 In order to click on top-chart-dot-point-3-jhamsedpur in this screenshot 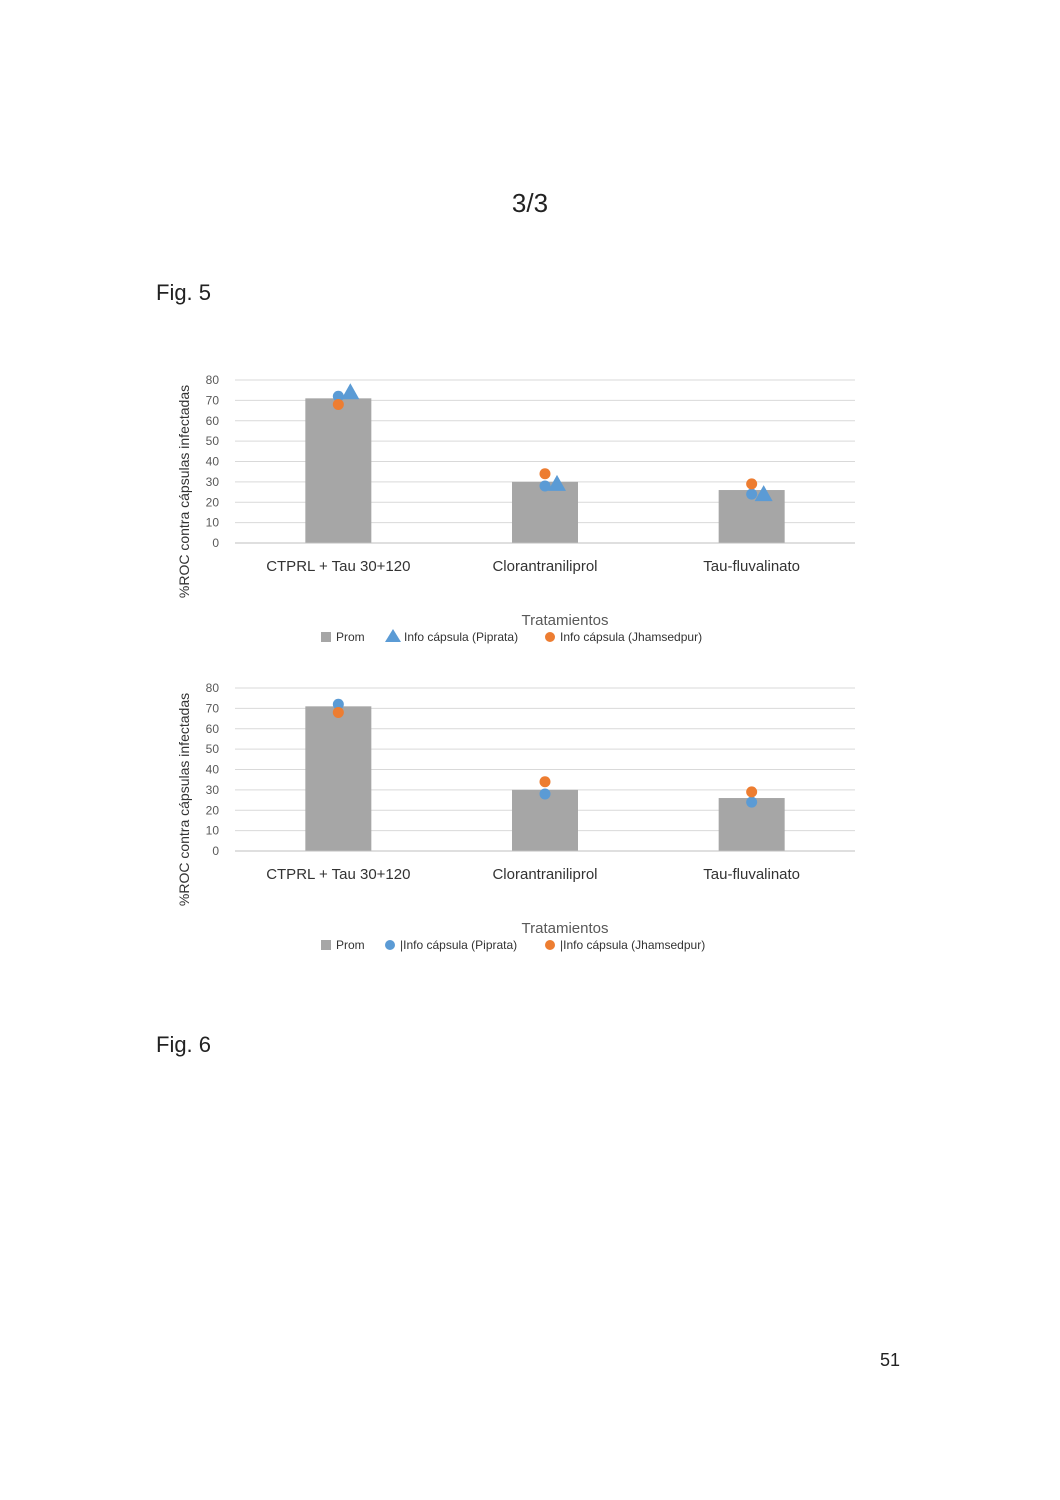, I will do `click(752, 484)`.